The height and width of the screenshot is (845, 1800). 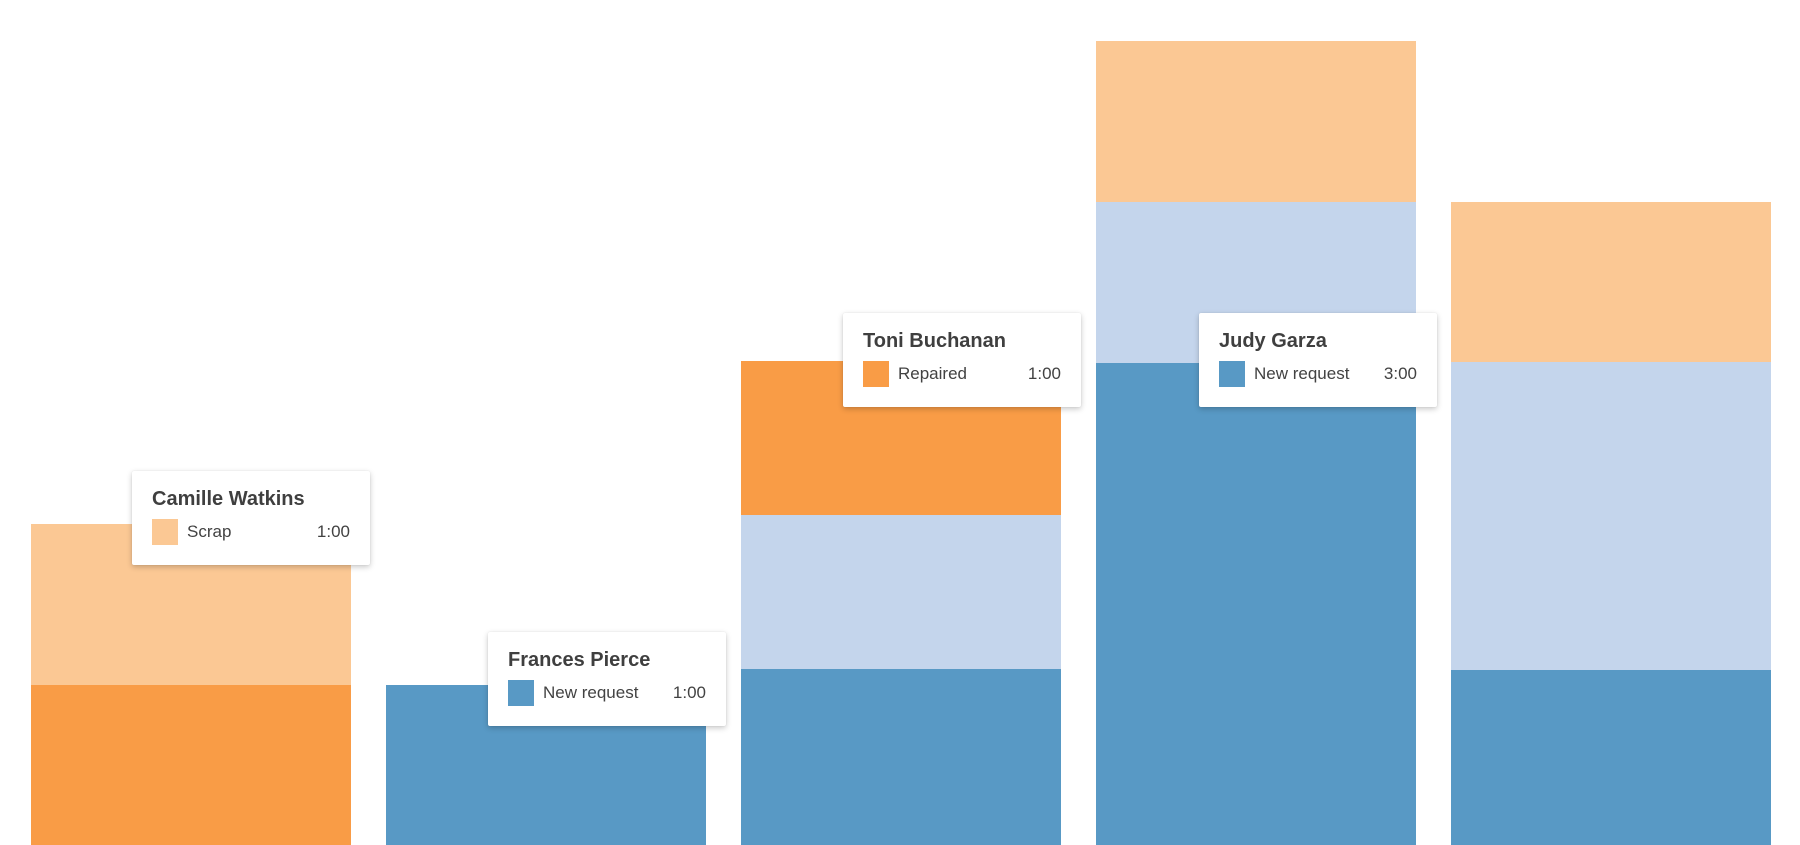 I want to click on tooltip-duration-value: 3:00, so click(x=1400, y=373).